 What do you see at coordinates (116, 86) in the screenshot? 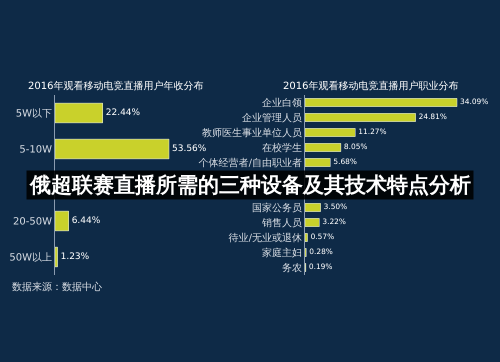
I see `chart-title: 2016年观看移动电竞直播用户年收分布` at bounding box center [116, 86].